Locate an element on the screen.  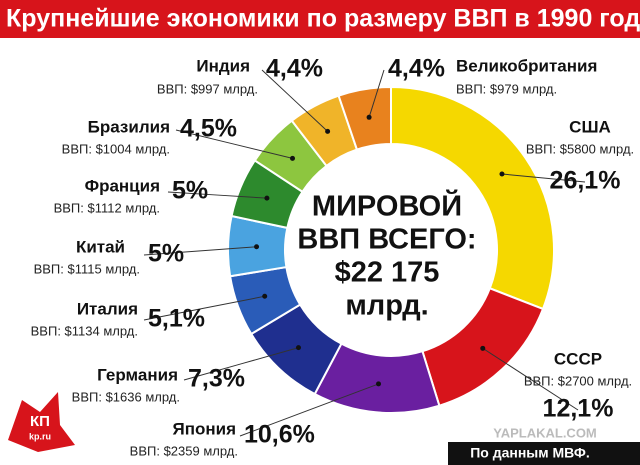
watermark: YAPLAKAL.COM is located at coordinates (545, 432).